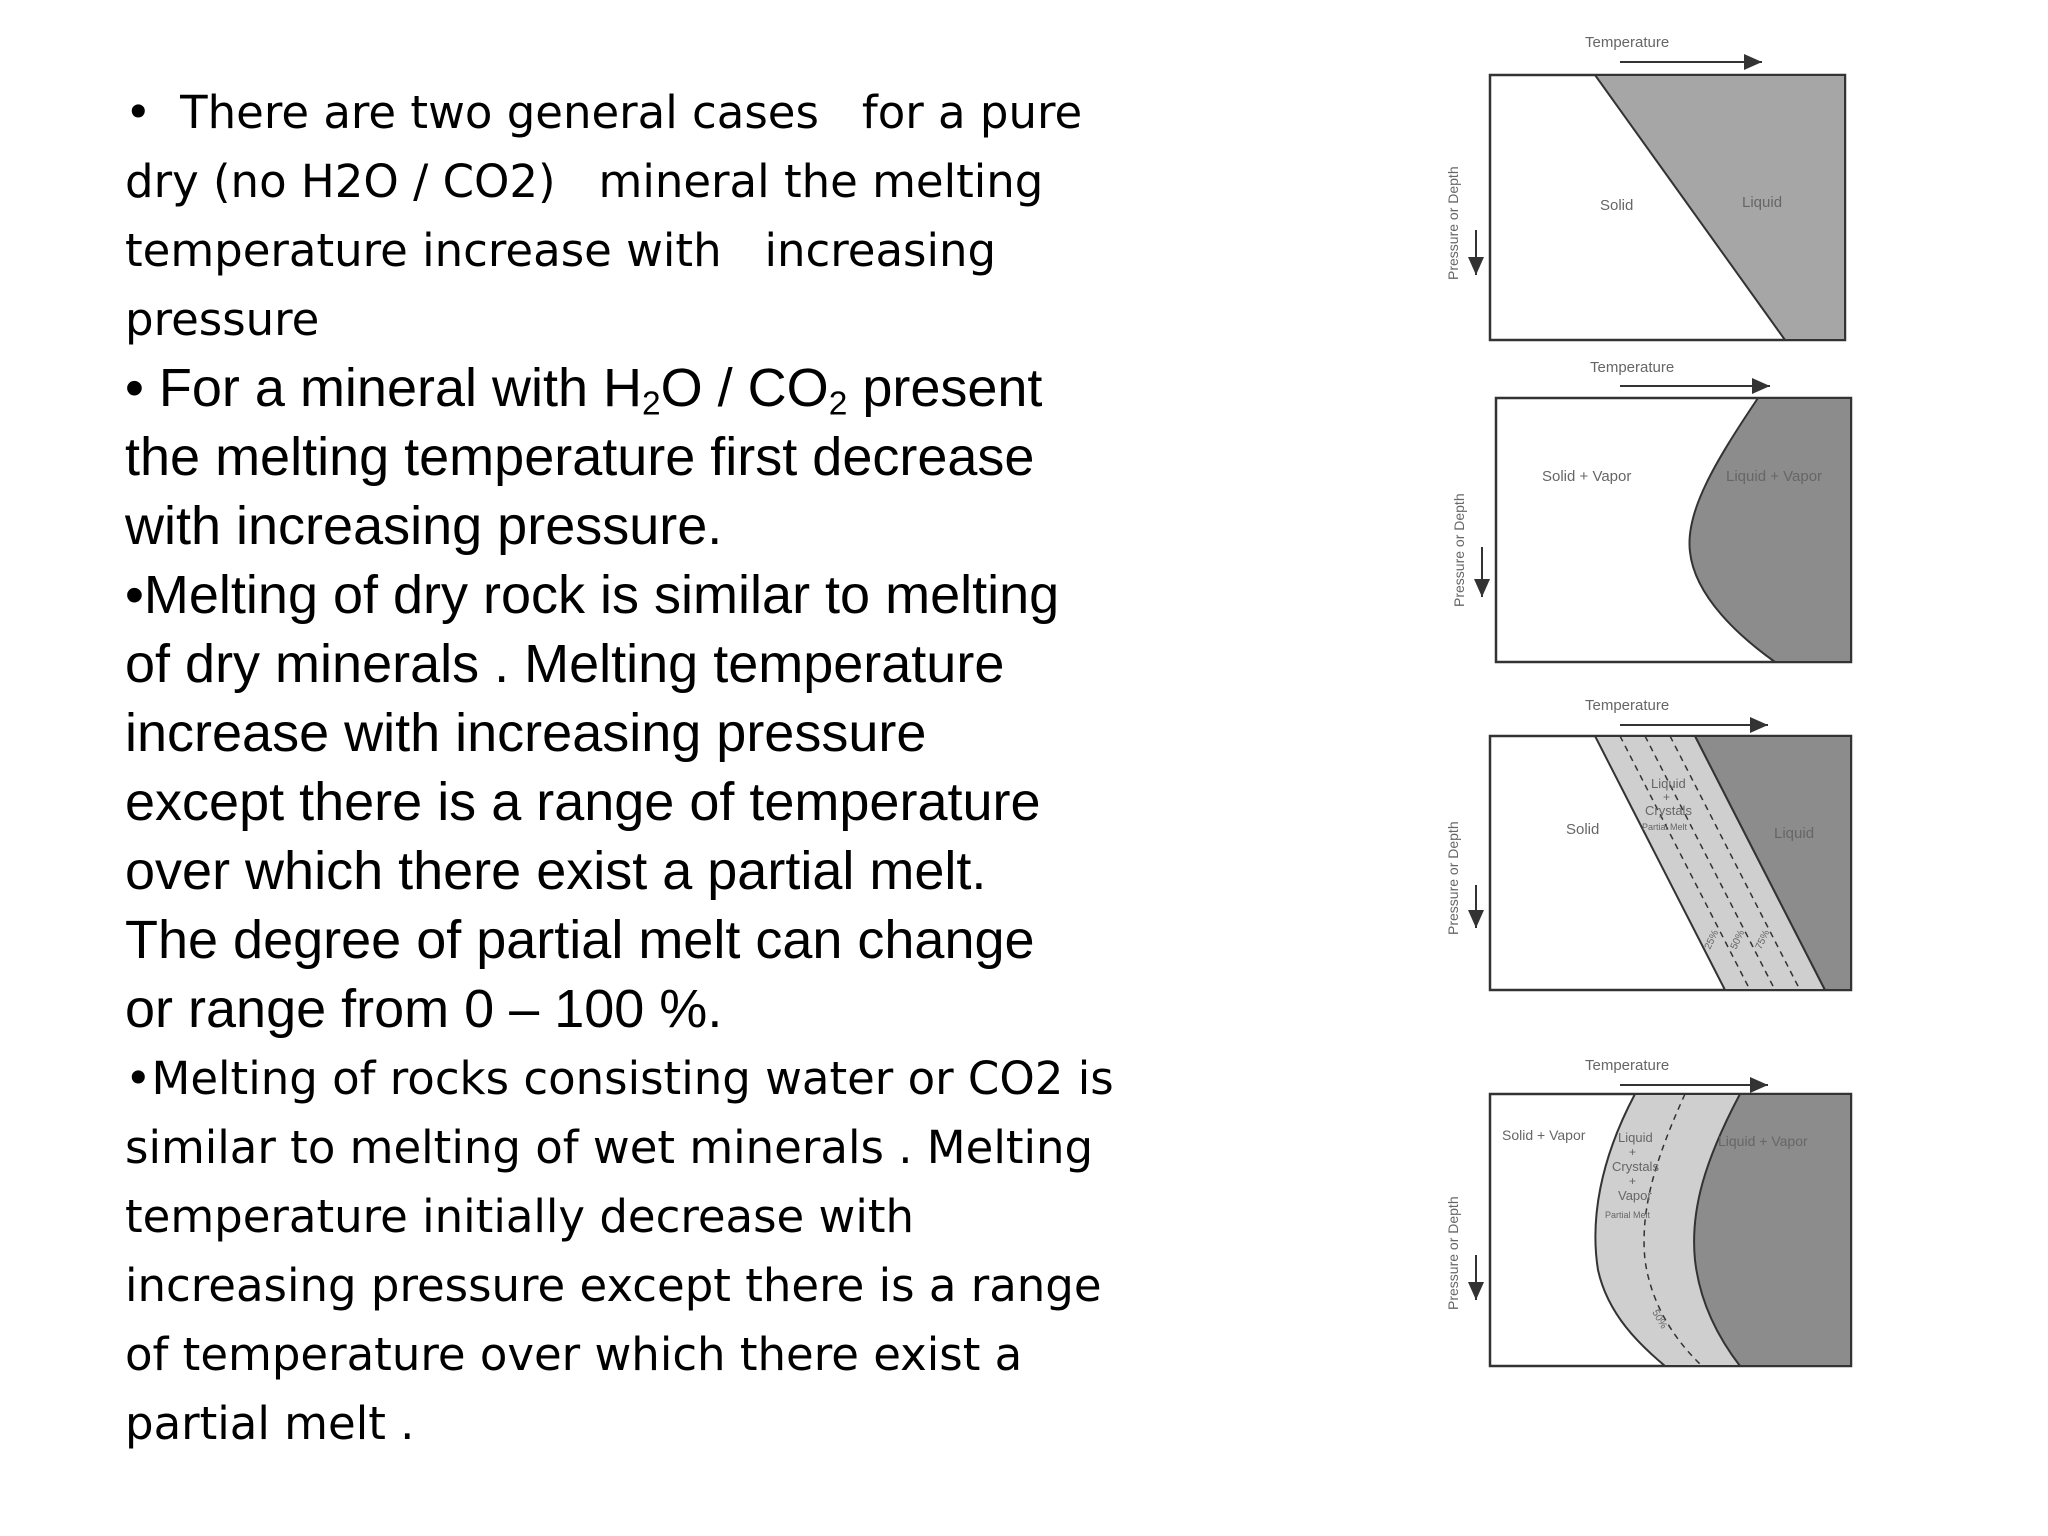 This screenshot has width=2048, height=1536. What do you see at coordinates (580, 940) in the screenshot?
I see `text-line: The degree of partial melt can change` at bounding box center [580, 940].